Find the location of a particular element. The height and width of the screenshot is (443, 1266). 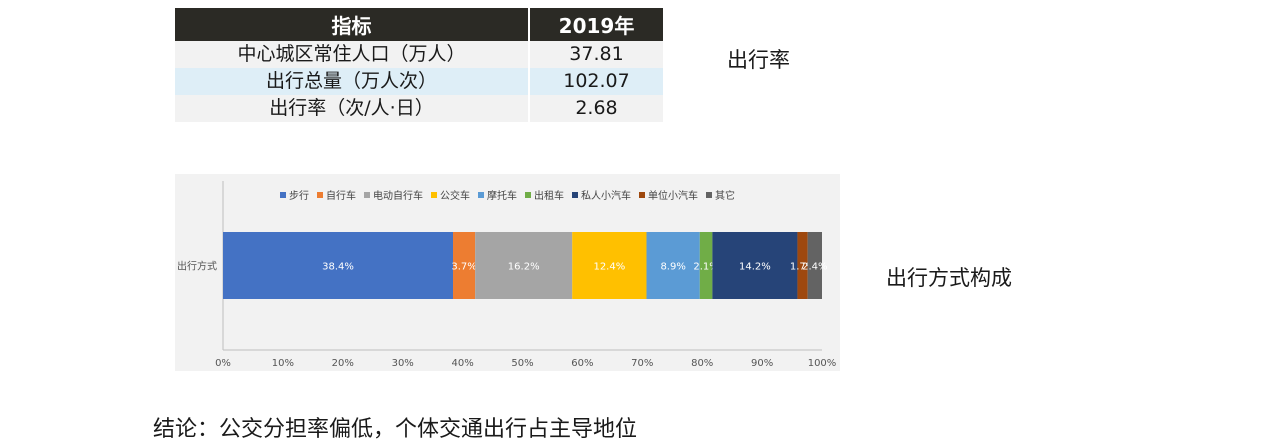

legend-item: 公交车 is located at coordinates (450, 194).